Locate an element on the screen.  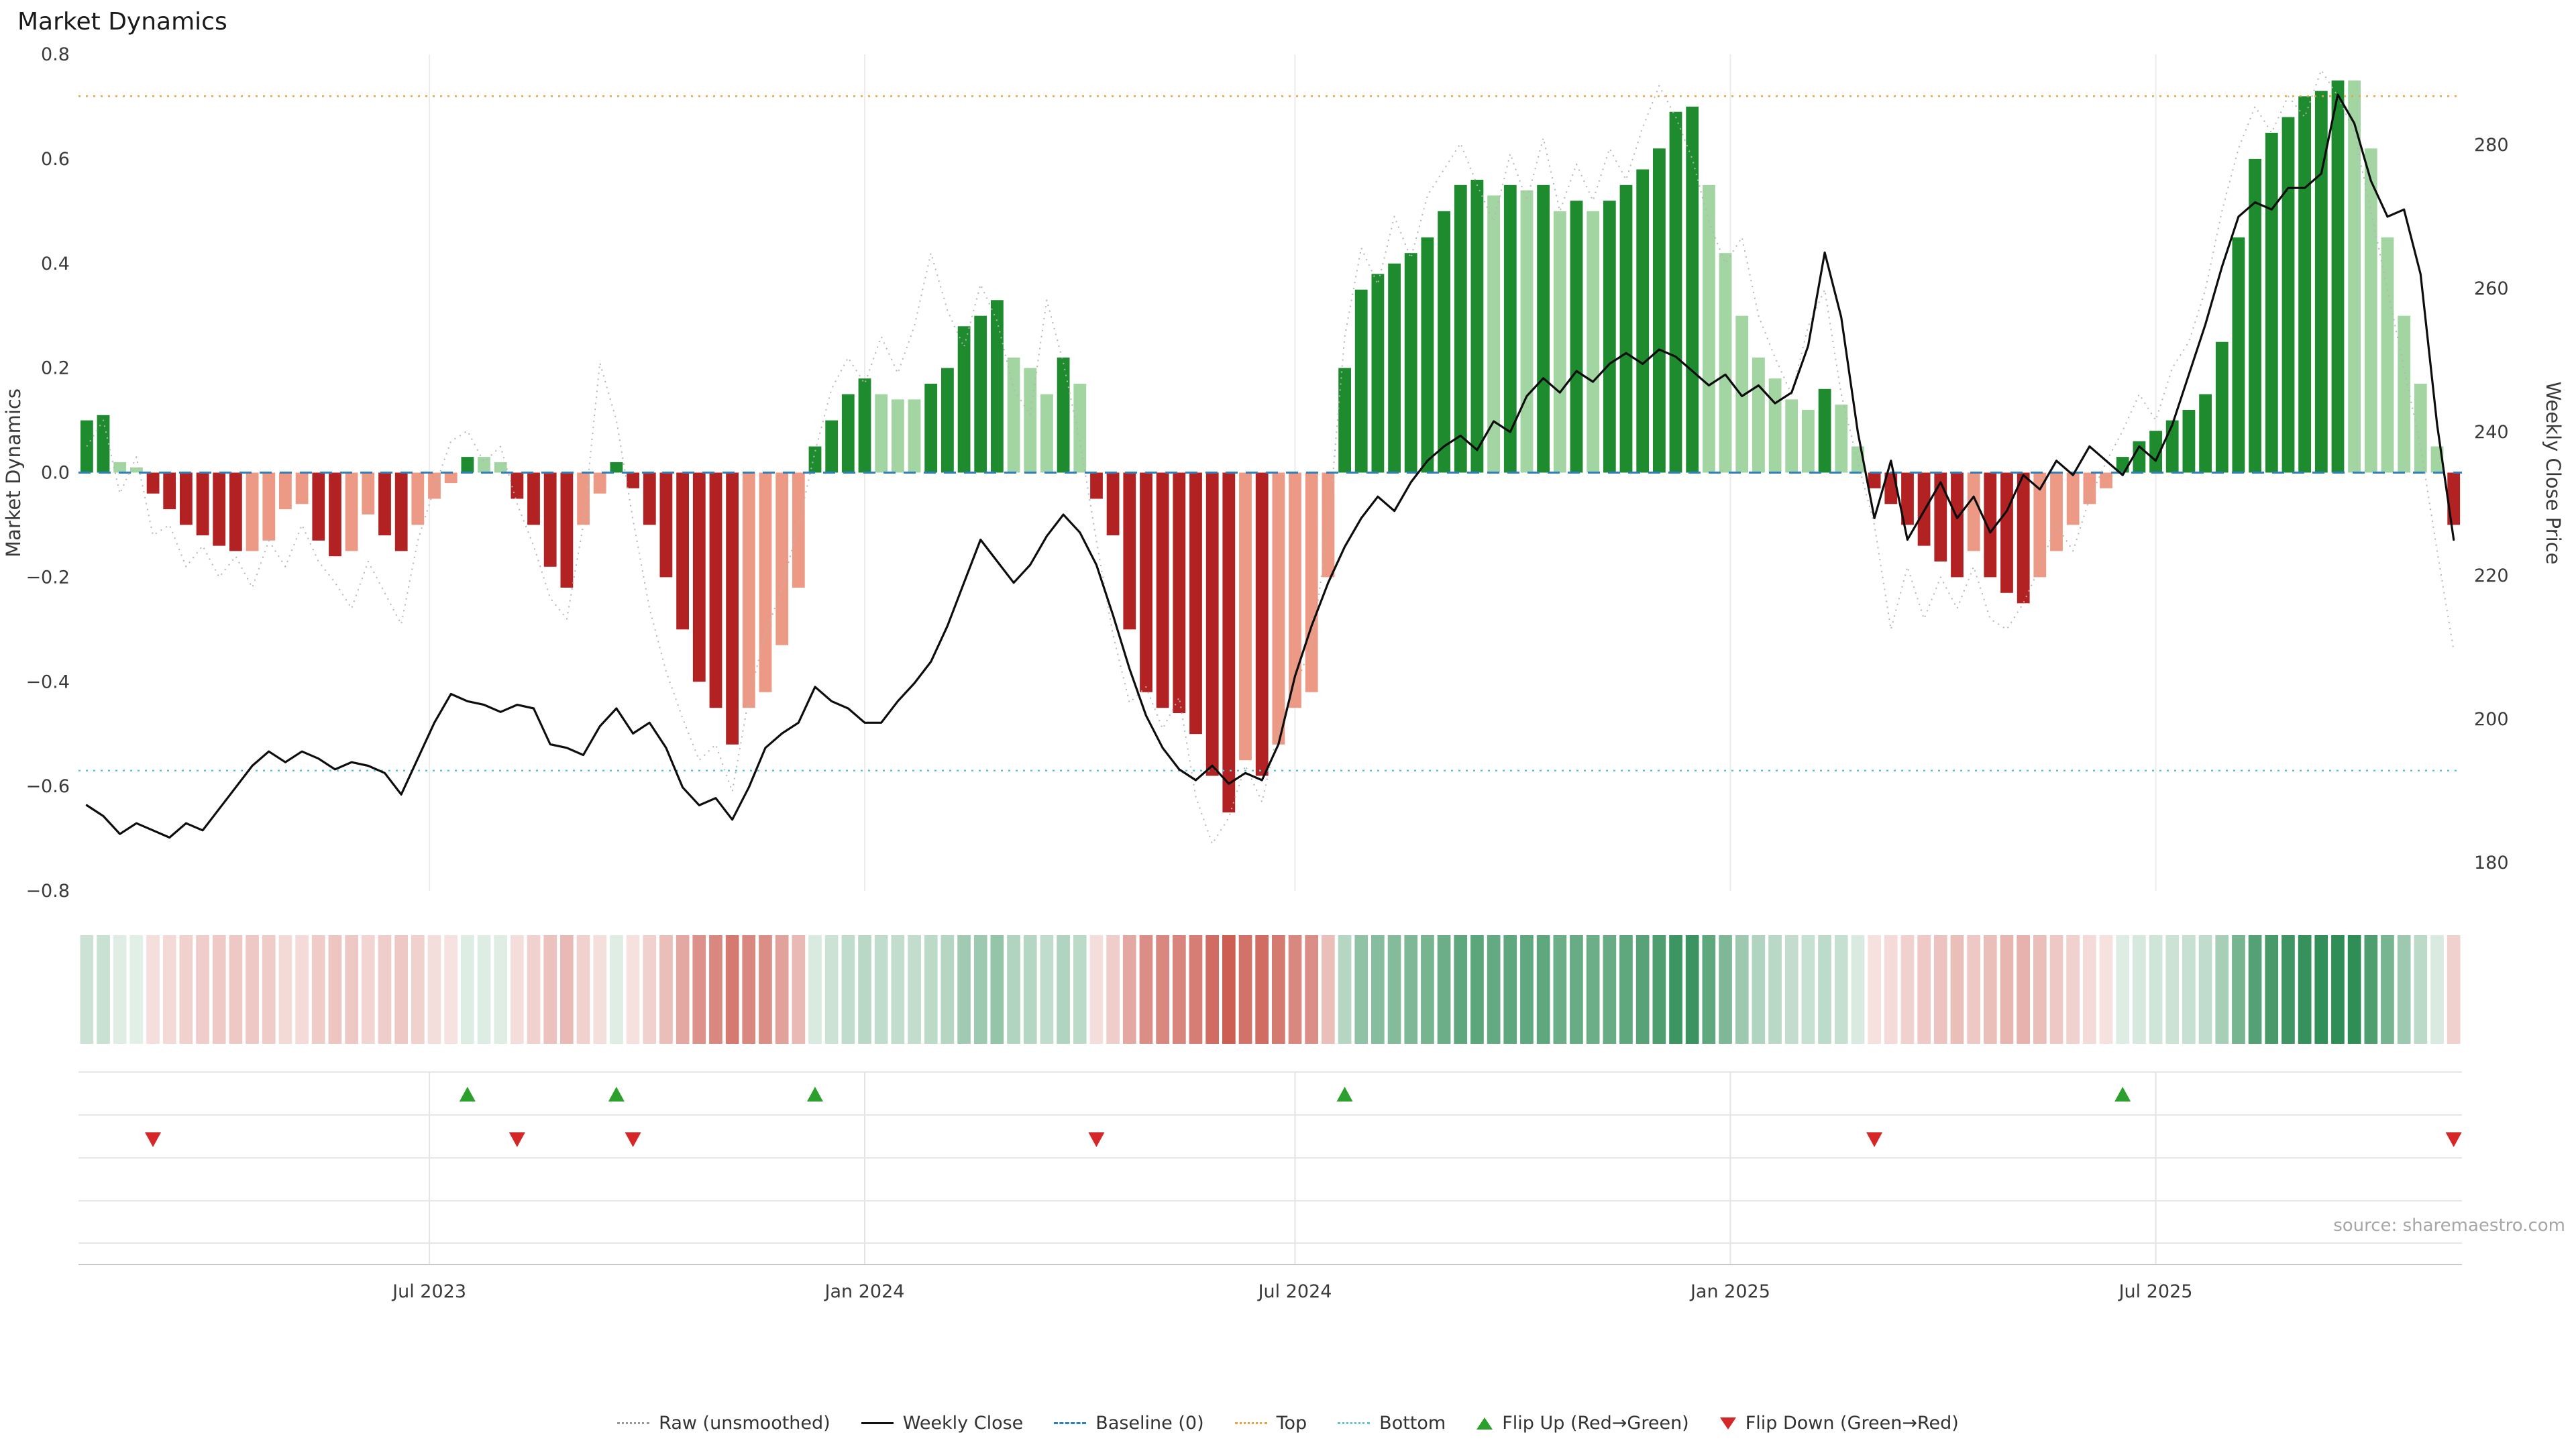
flip-up-marker is located at coordinates (1344, 1094).